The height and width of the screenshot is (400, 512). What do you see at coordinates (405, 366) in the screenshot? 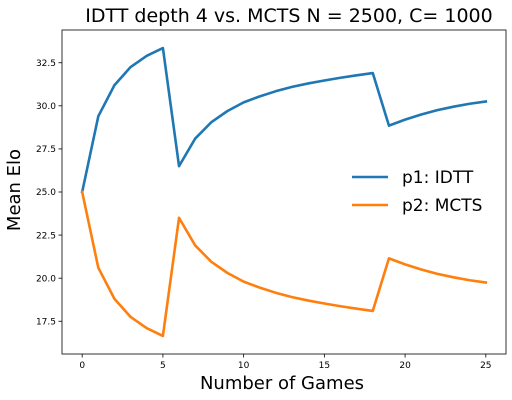
I see `x-tick-label: 20` at bounding box center [405, 366].